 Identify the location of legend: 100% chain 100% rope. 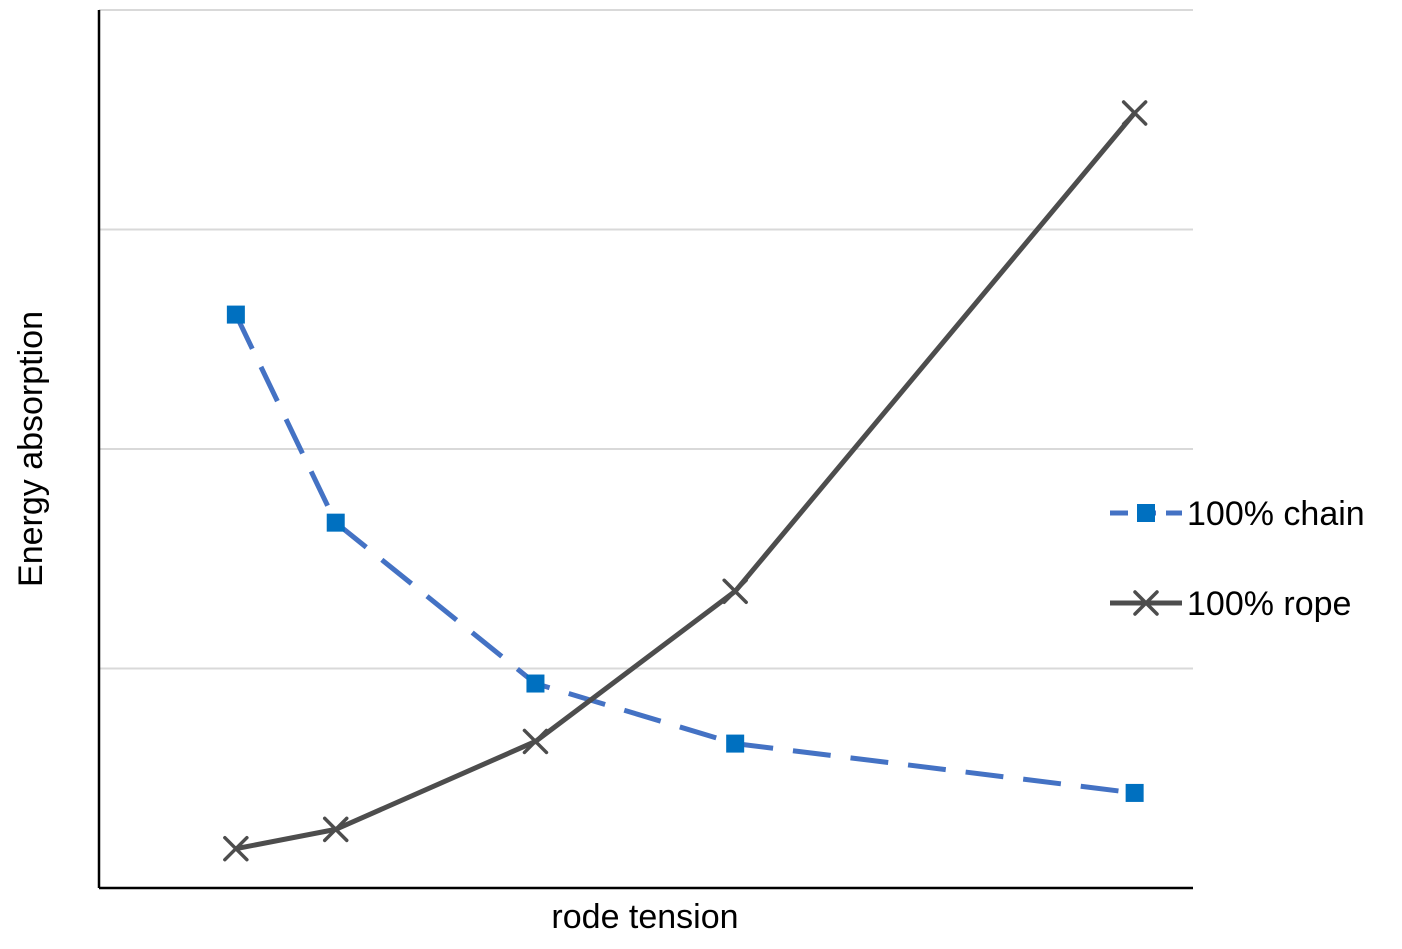
(1237, 559).